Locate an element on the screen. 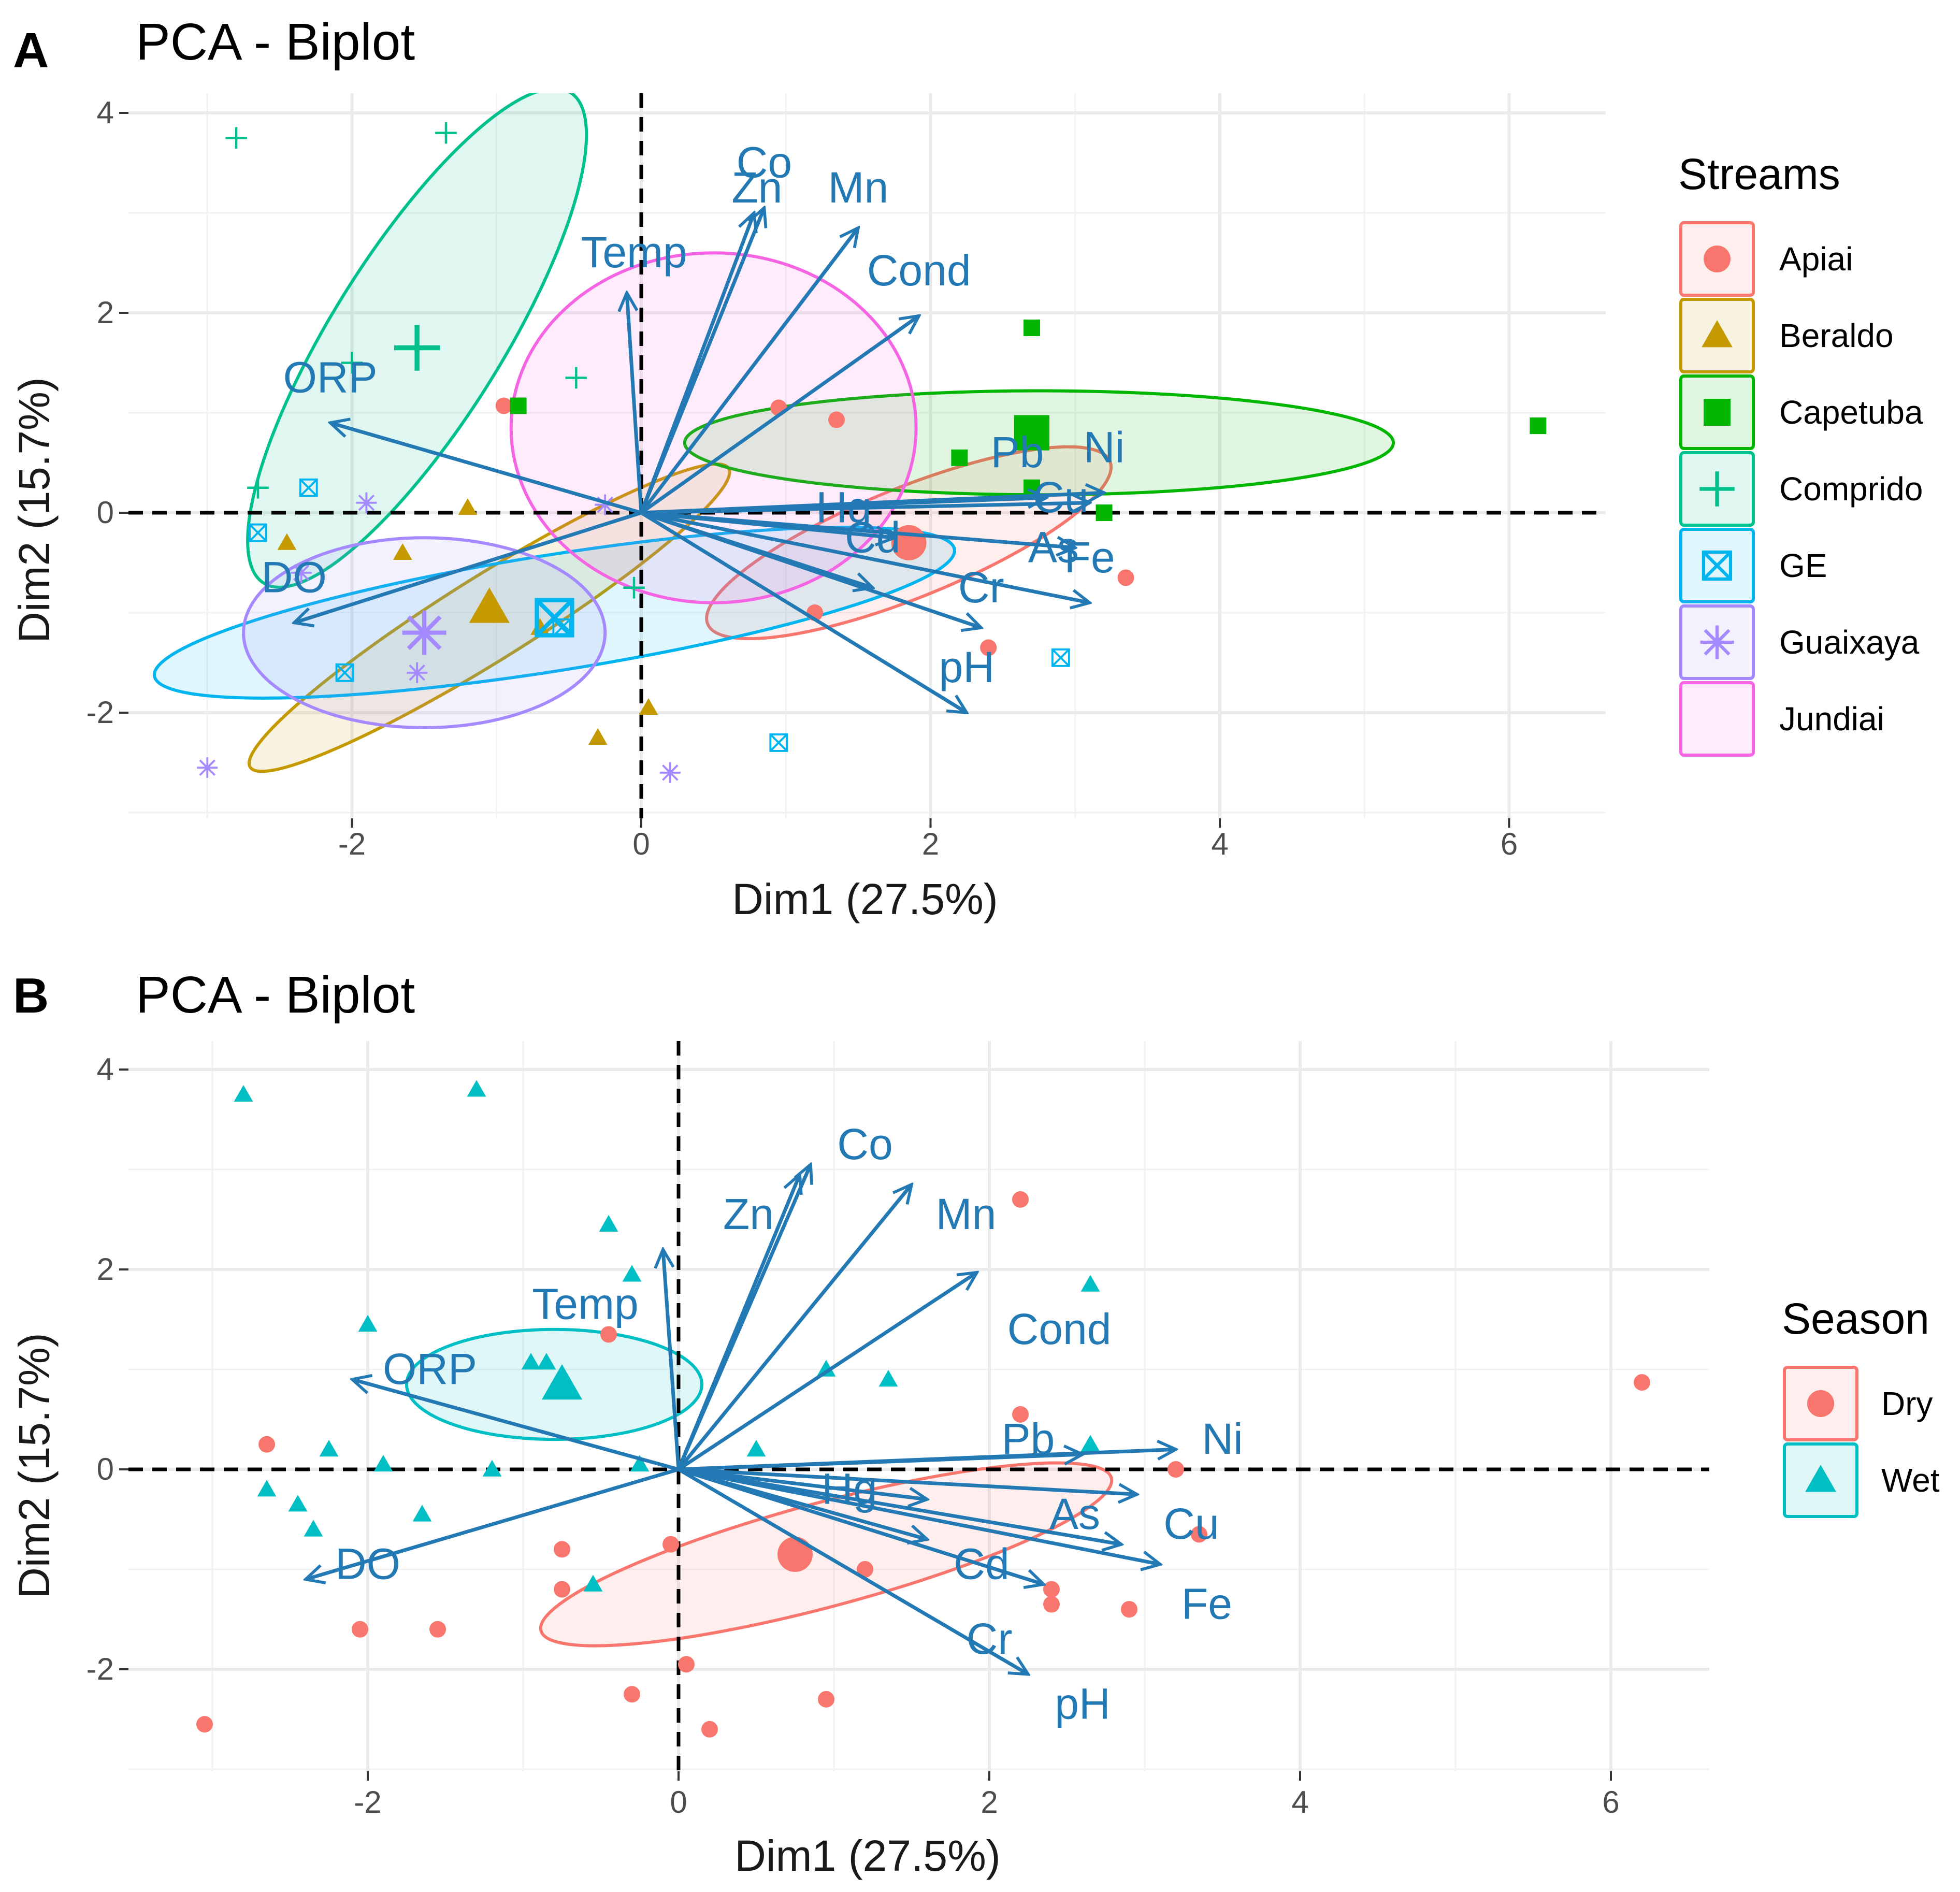 The width and height of the screenshot is (1960, 1892). panel-b-letter: B is located at coordinates (31, 995).